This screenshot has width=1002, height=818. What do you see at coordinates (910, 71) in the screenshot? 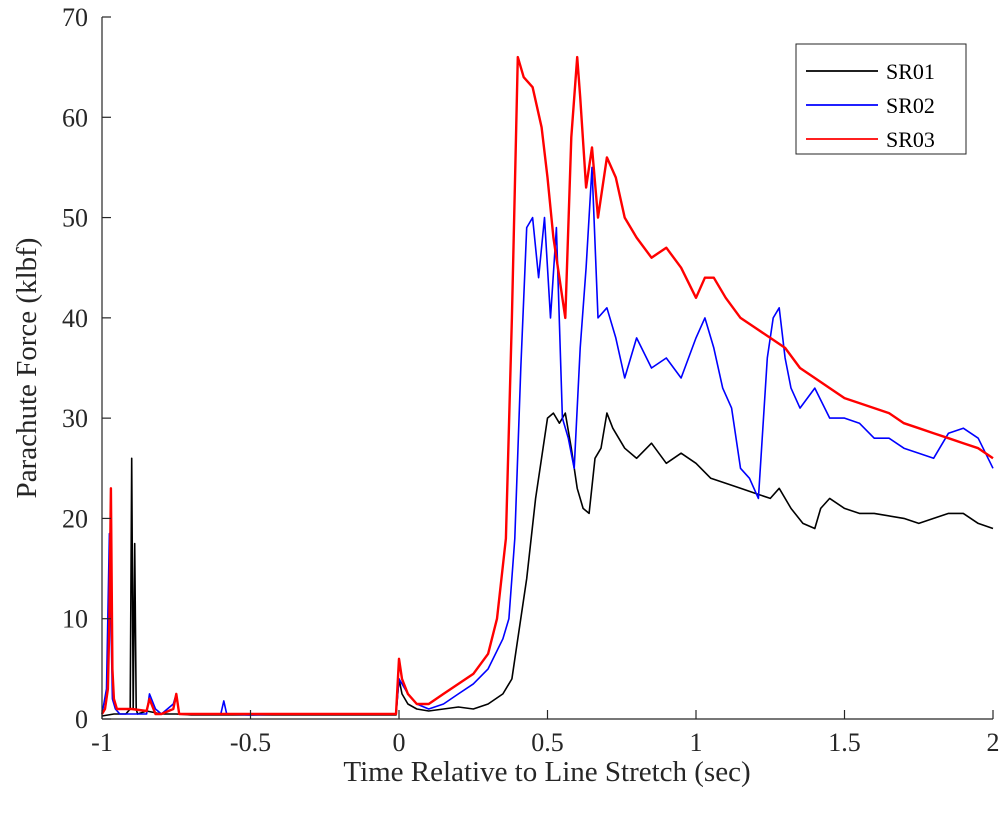
I see `legend-label-sr01: SR01` at bounding box center [910, 71].